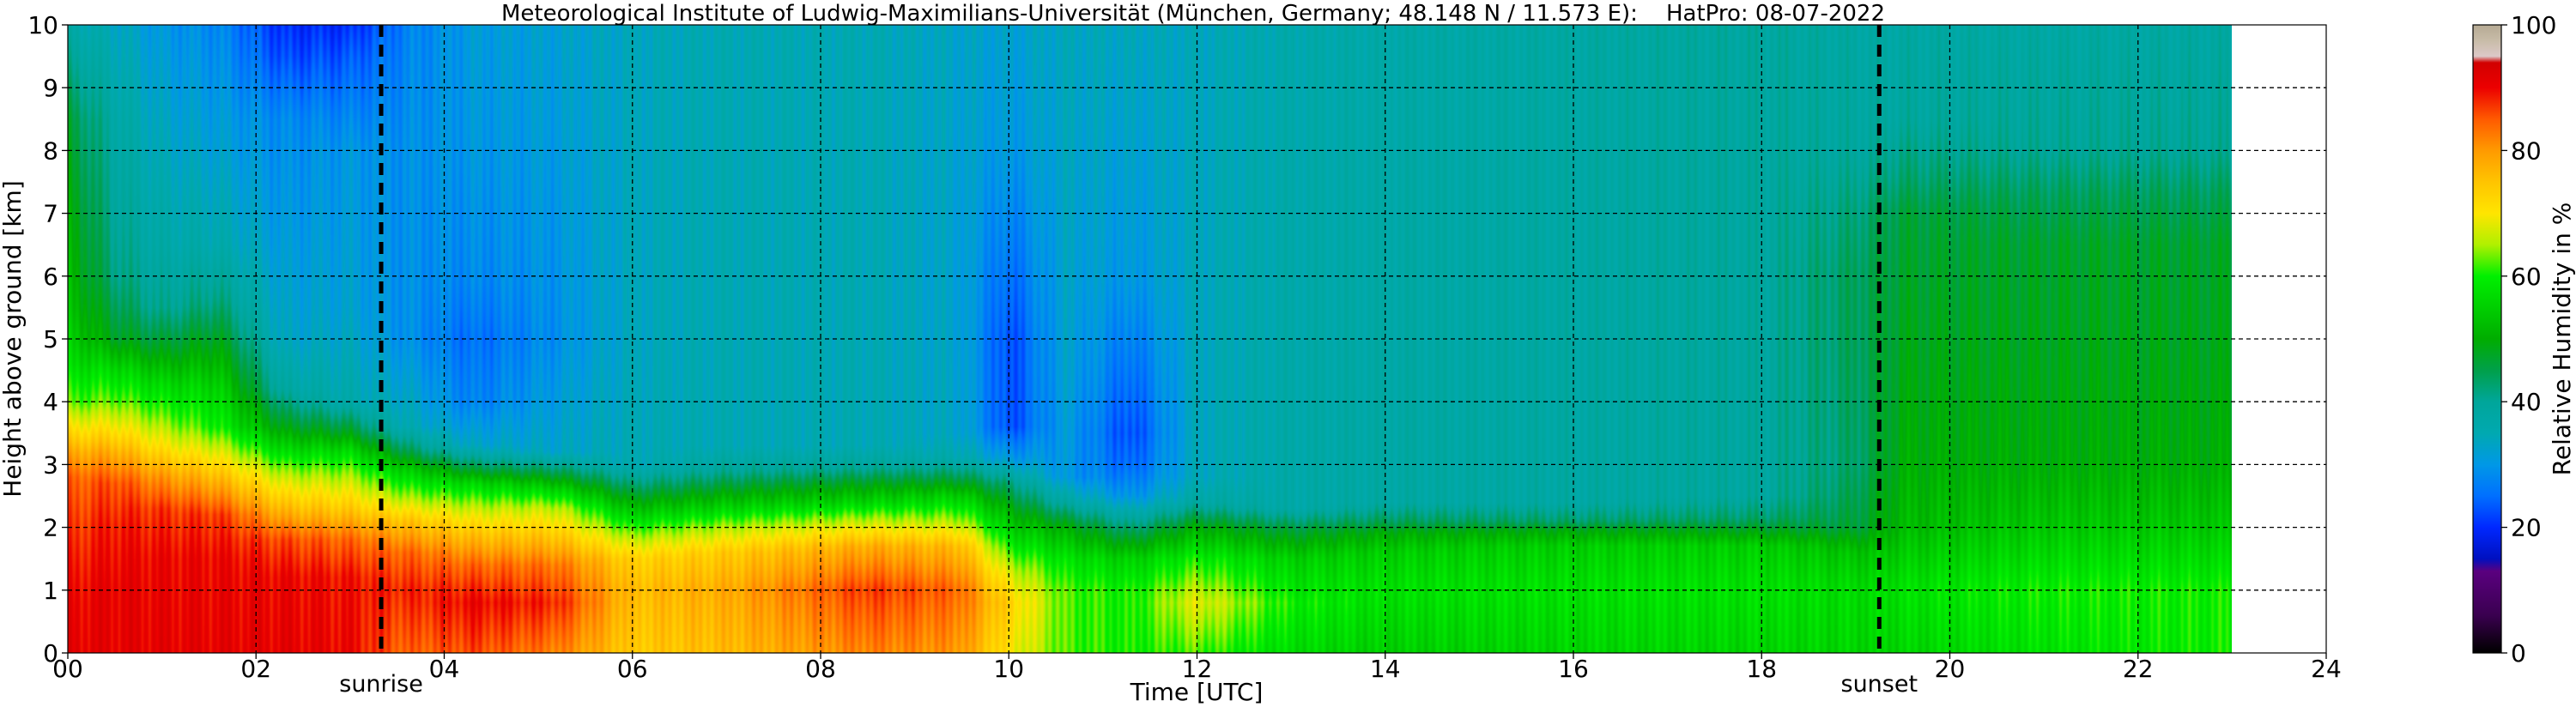 The image size is (2576, 707). Describe the element at coordinates (2526, 277) in the screenshot. I see `colorbar-tick-label-60: 60` at that location.